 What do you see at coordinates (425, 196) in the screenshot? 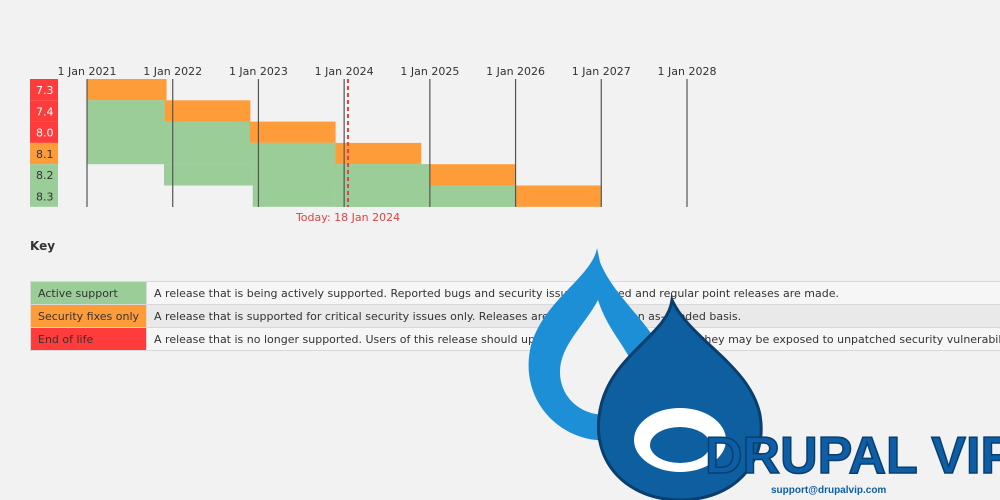
I see `active-fill-8.3` at bounding box center [425, 196].